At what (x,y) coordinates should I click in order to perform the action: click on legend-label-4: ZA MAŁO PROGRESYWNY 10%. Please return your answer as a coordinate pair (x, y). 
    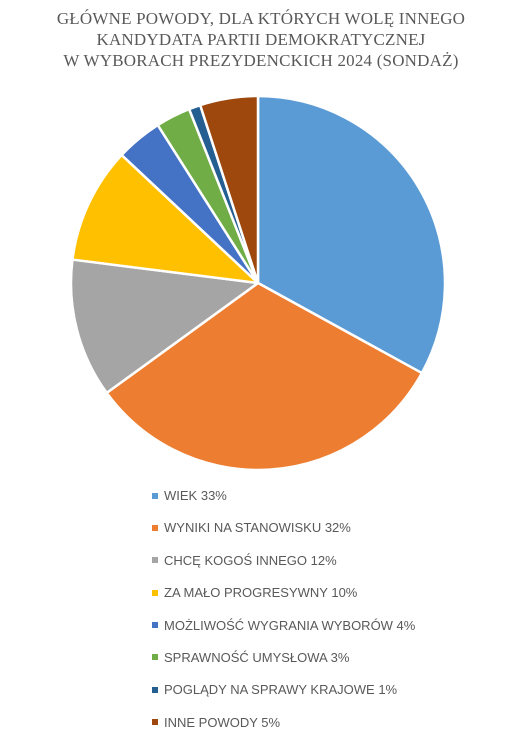
    Looking at the image, I should click on (261, 593).